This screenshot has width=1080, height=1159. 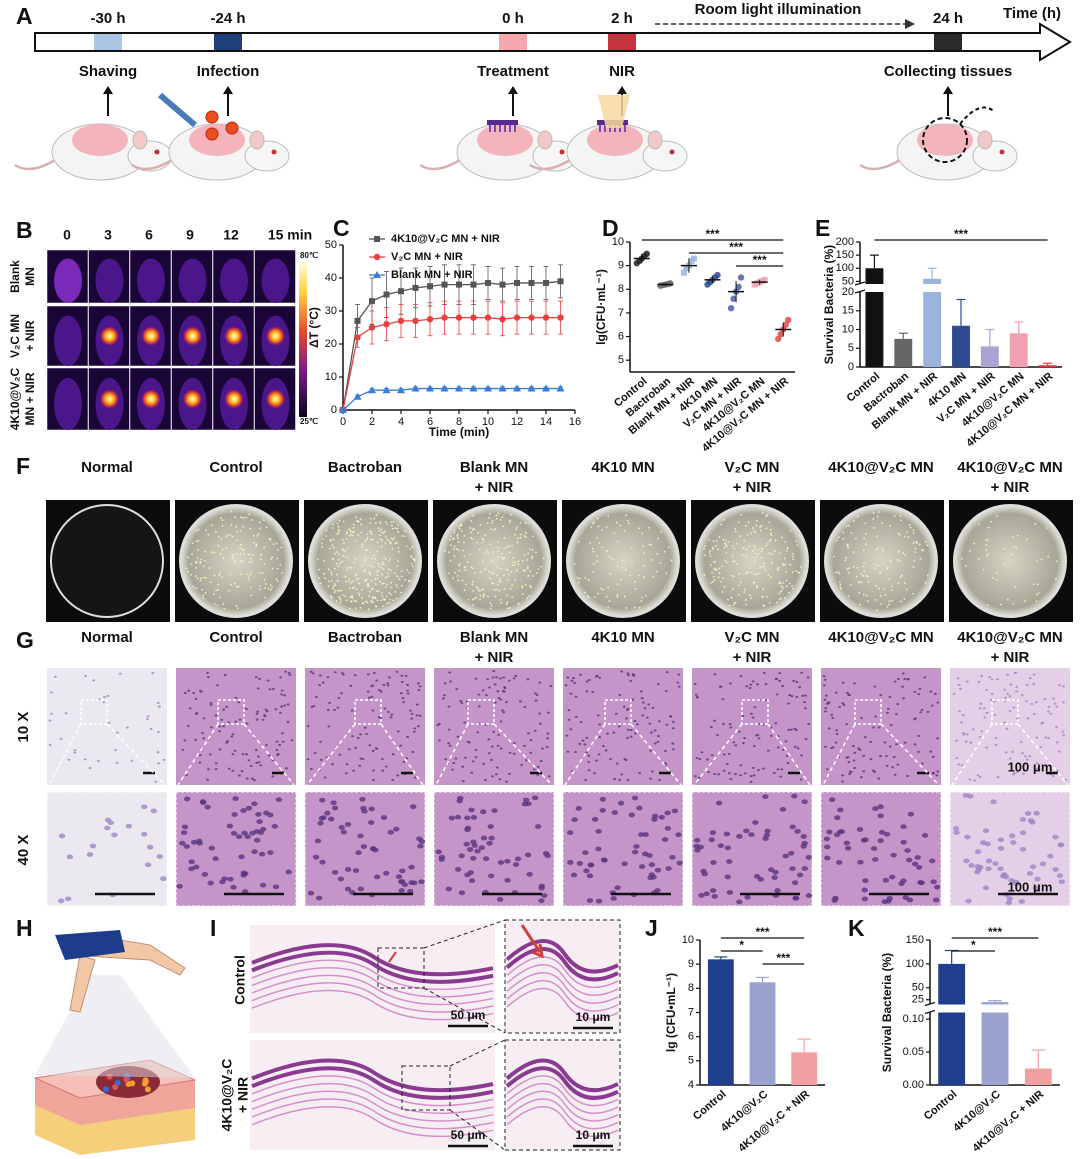 I want to click on series-line, so click(x=451, y=399).